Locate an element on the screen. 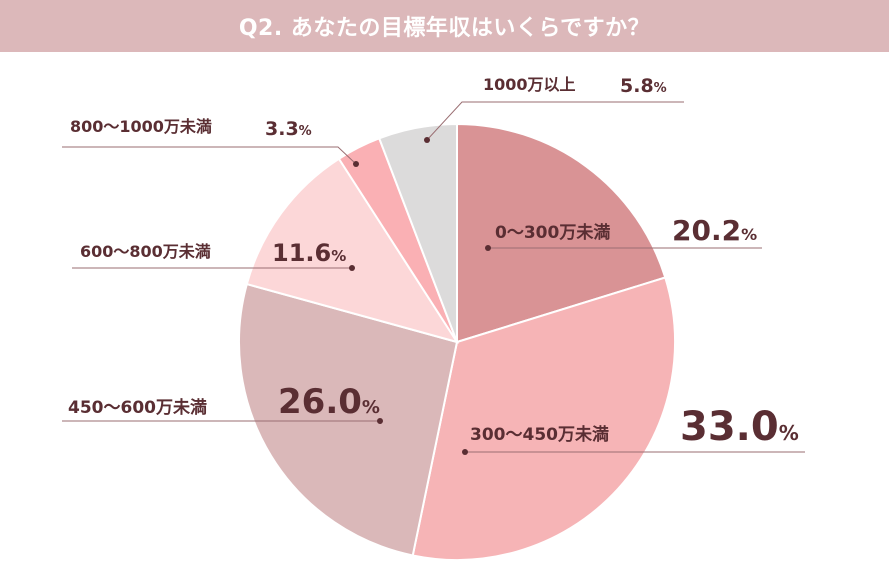  chart-title: Q2. あなたの目標年収はいくらですか？ is located at coordinates (444, 28).